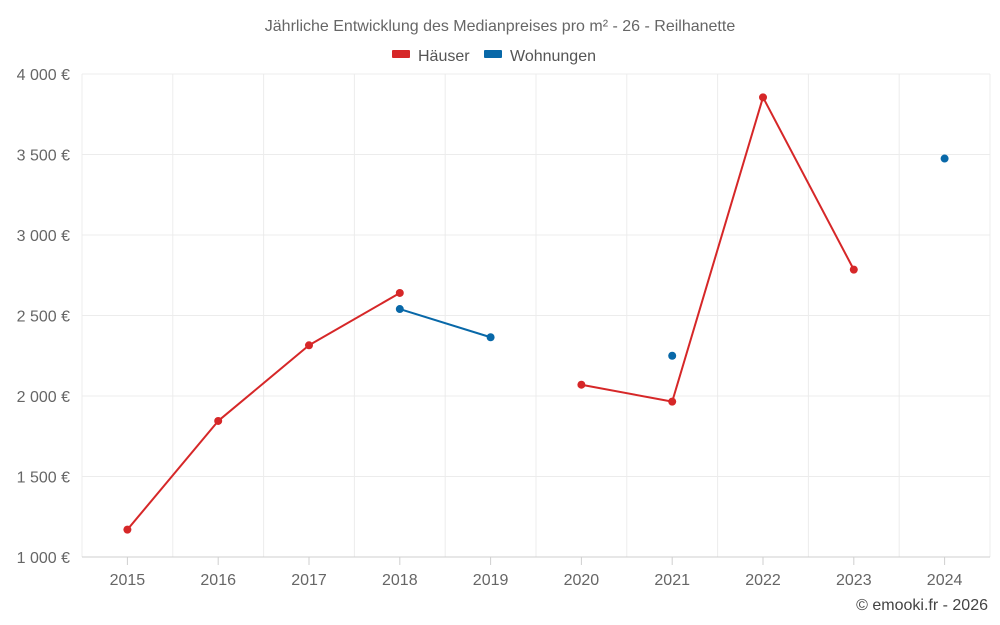 The image size is (1000, 625). Describe the element at coordinates (444, 56) in the screenshot. I see `legend-label: Häuser` at that location.